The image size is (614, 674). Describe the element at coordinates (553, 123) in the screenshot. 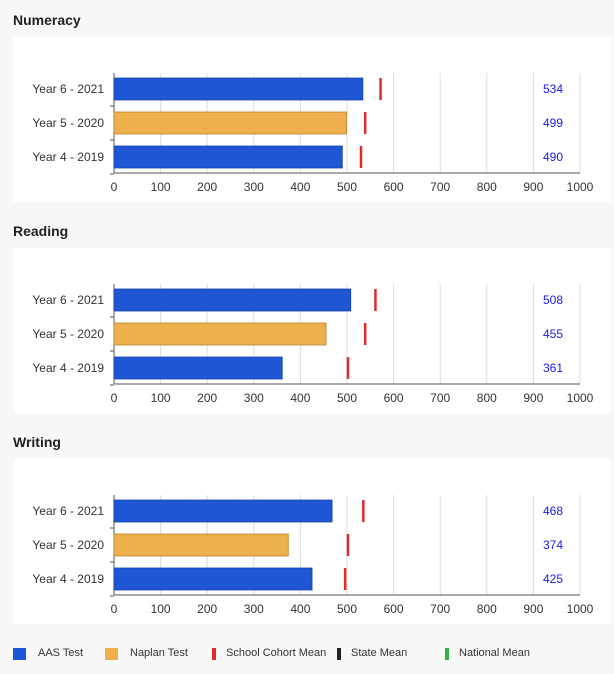

I see `value-label: 499` at that location.